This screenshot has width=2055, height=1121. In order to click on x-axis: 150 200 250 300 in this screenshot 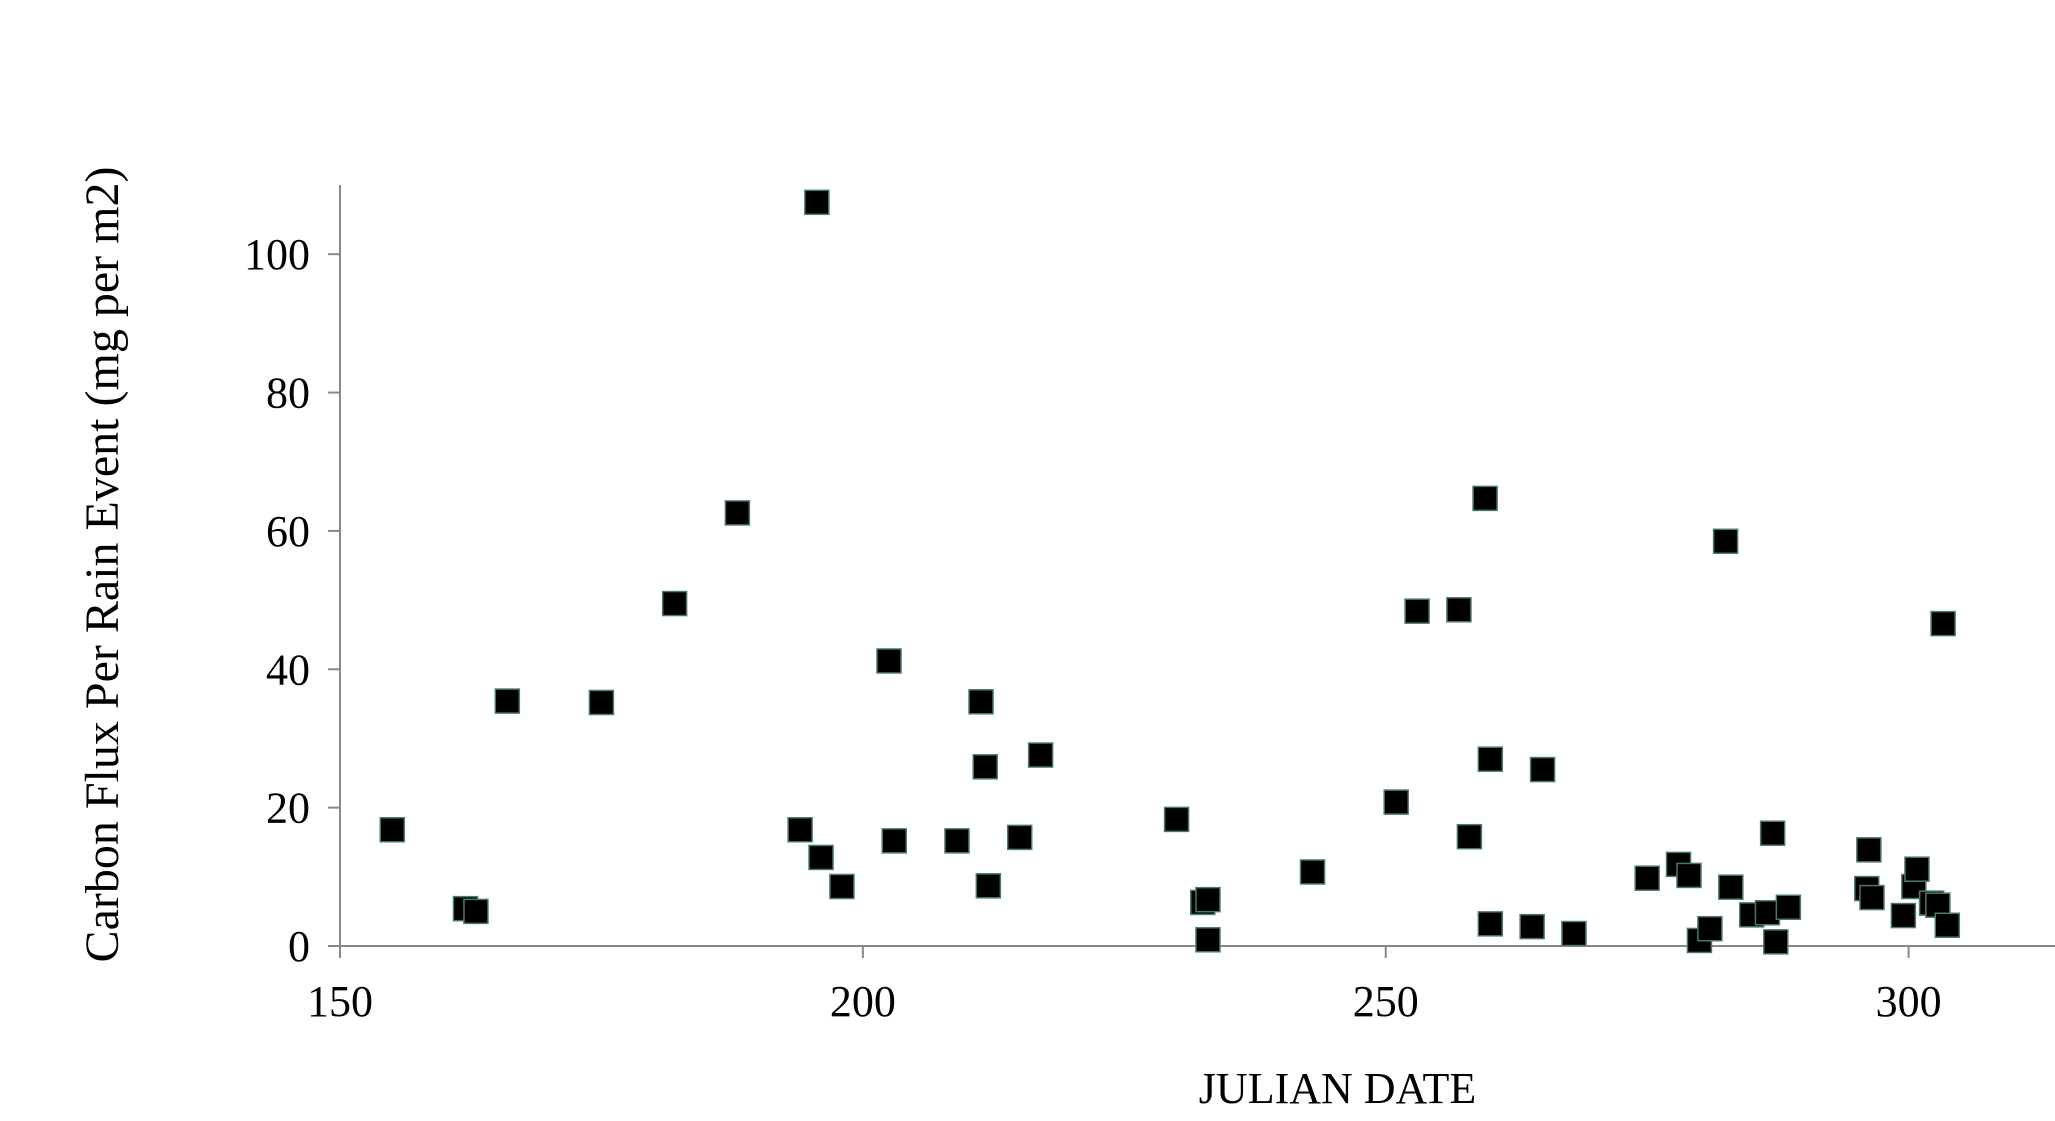, I will do `click(1181, 985)`.